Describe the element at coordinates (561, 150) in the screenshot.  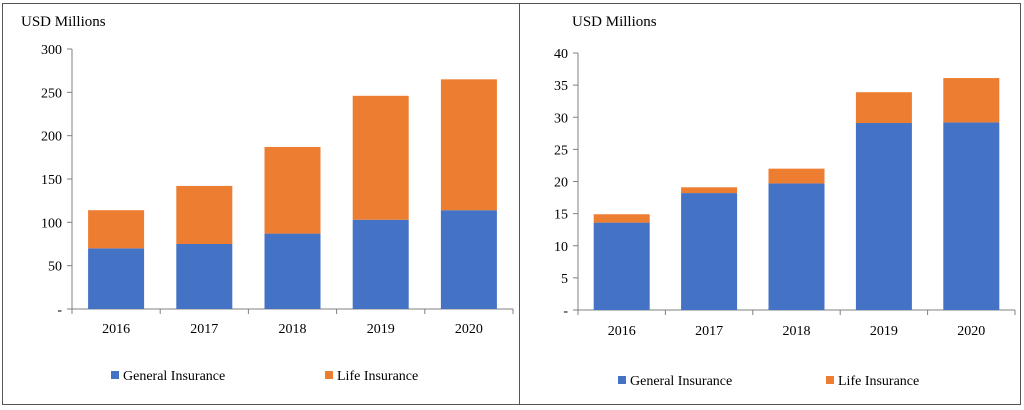
I see `y-tick-label: 25` at that location.